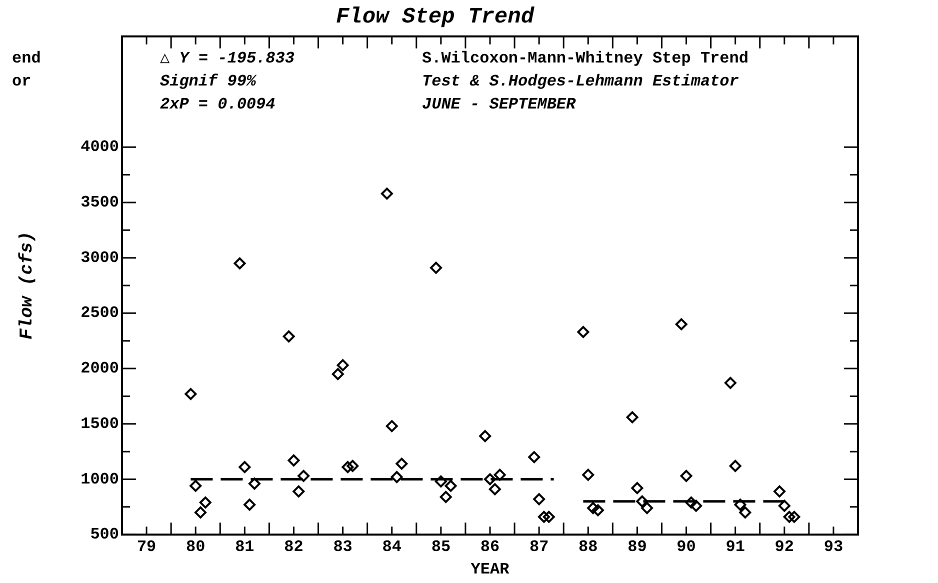  Describe the element at coordinates (99, 423) in the screenshot. I see `y-tick-label: 1500` at that location.